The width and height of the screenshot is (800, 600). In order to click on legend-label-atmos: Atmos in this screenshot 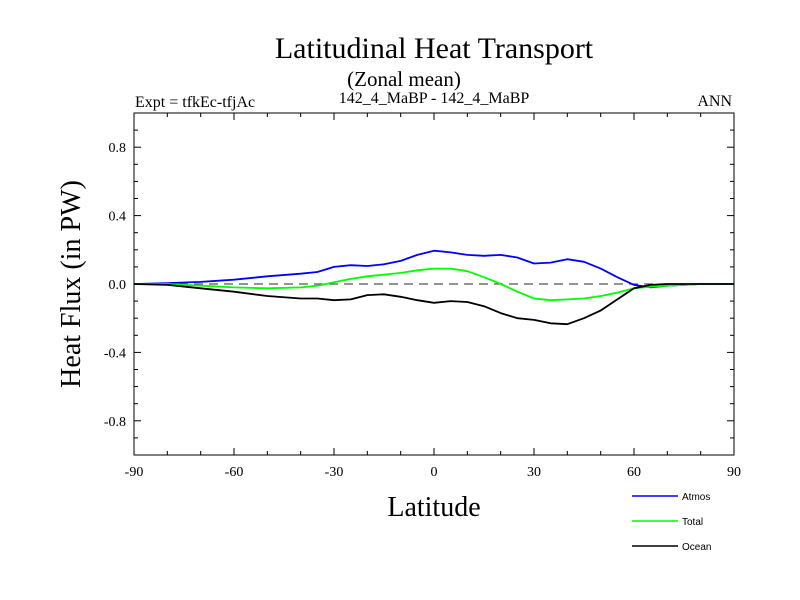, I will do `click(696, 497)`.